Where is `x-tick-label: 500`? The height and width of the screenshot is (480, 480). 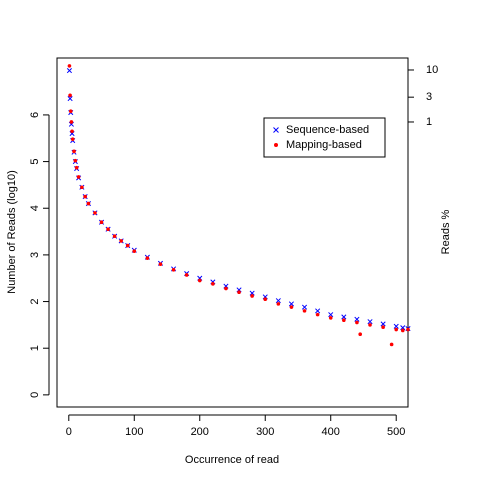 x-tick-label: 500 is located at coordinates (396, 432).